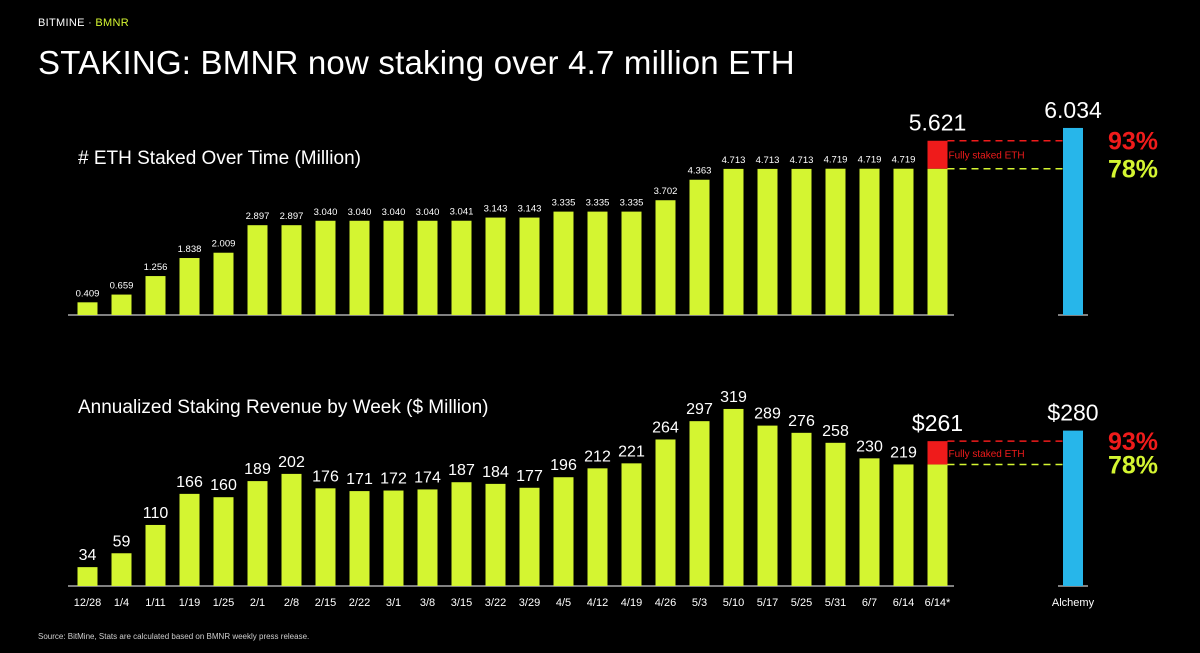 The height and width of the screenshot is (653, 1200). I want to click on panel-1-percent-label-0: 93%, so click(1133, 442).